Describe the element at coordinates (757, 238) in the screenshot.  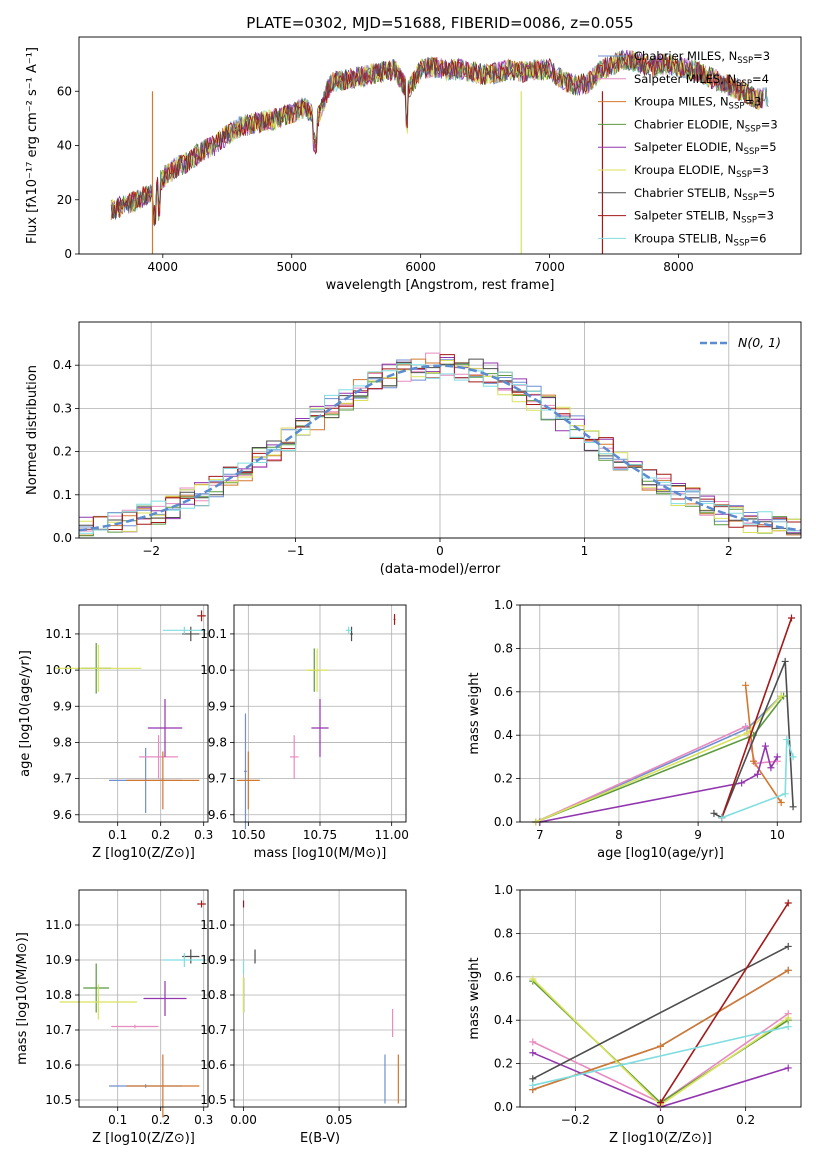
I see `legend-value: =6` at that location.